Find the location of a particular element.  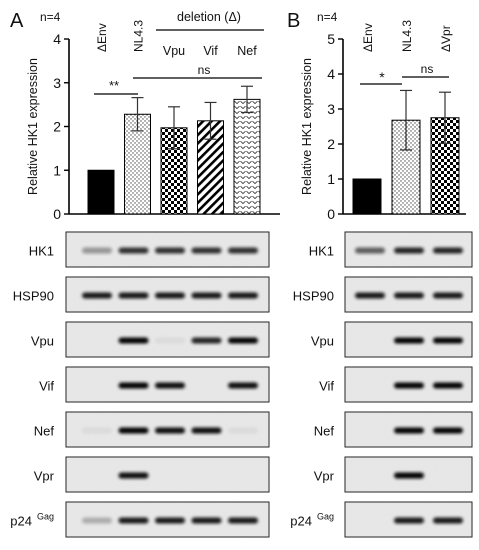

panel-a-n-label: n=4 is located at coordinates (50, 17).